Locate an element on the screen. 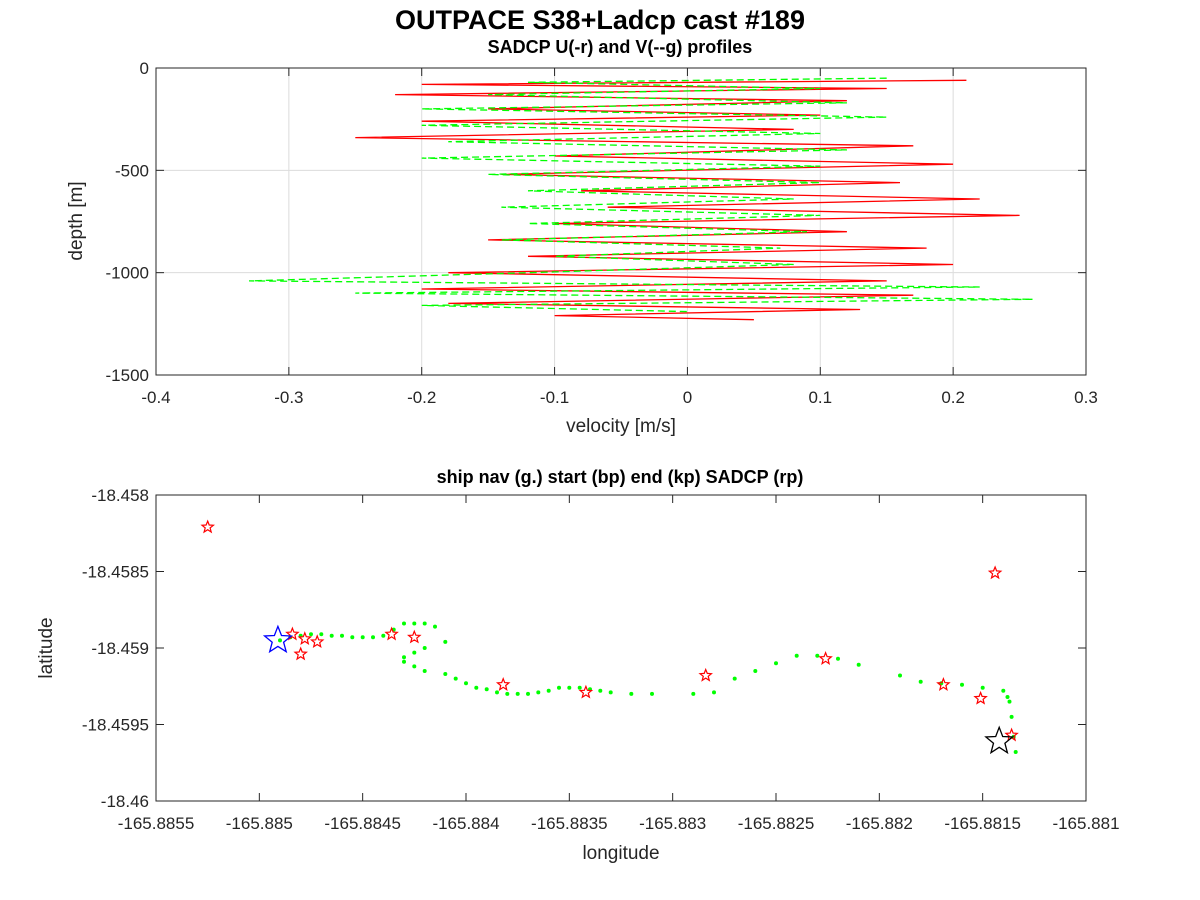  profile-x-axis-label: velocity [m/s] is located at coordinates (621, 426).